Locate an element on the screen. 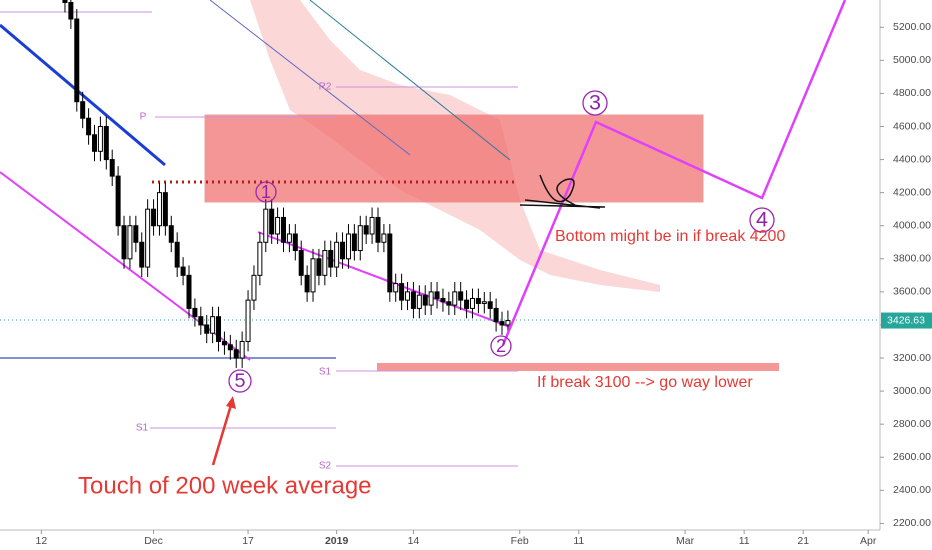  wave-label: 3 is located at coordinates (595, 102).